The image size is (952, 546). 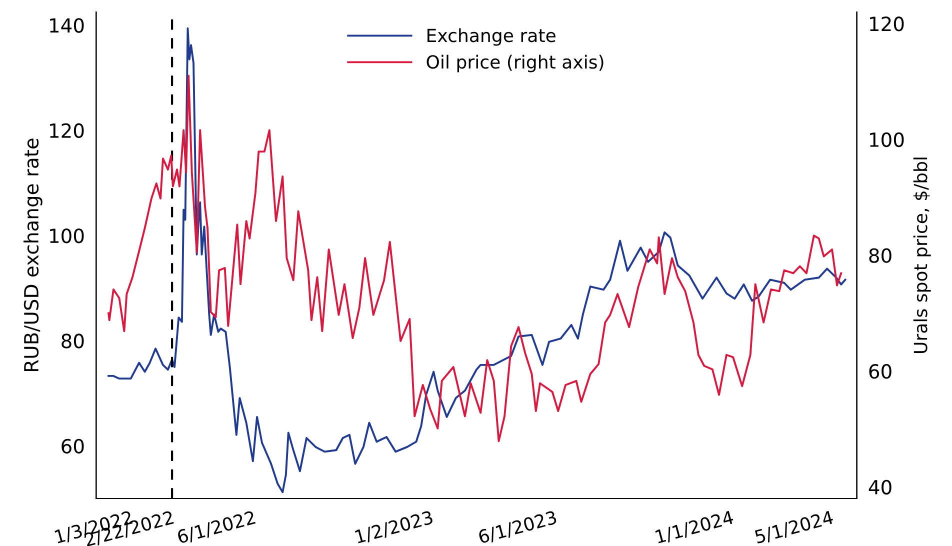 I want to click on y-tick-label: 140, so click(x=67, y=25).